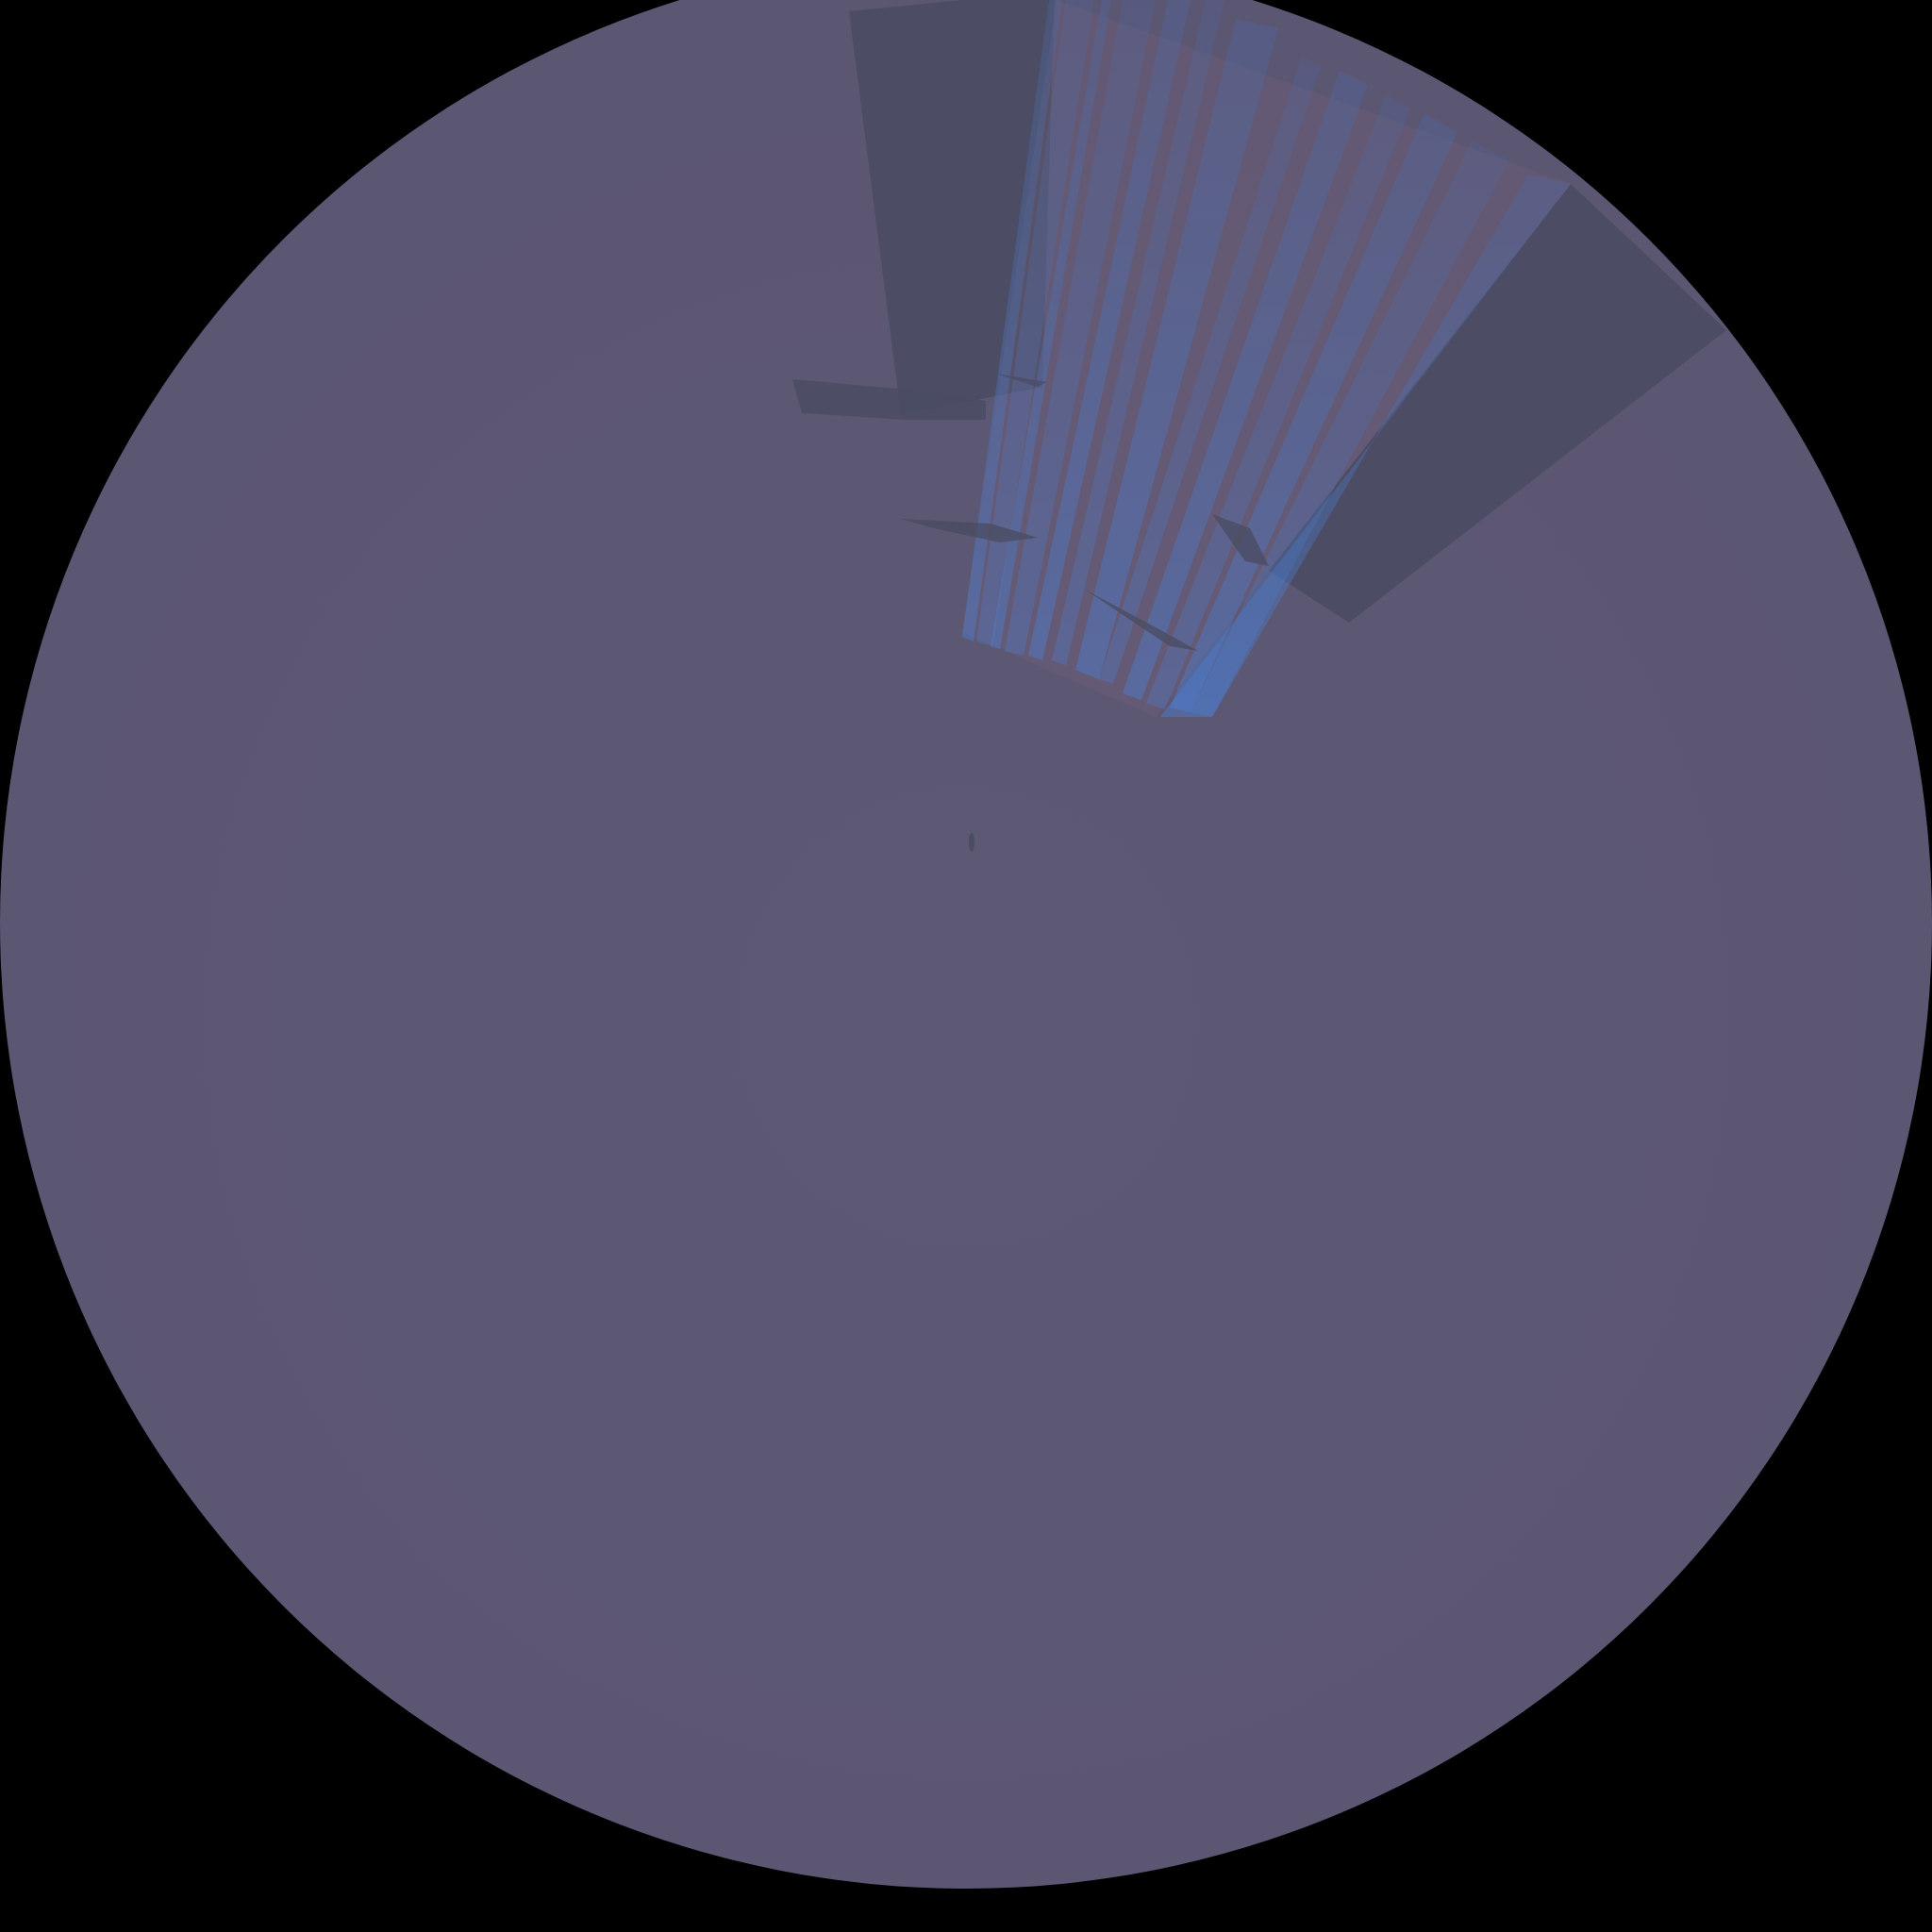 The image size is (1932, 1932). I want to click on distant-object, so click(971, 843).